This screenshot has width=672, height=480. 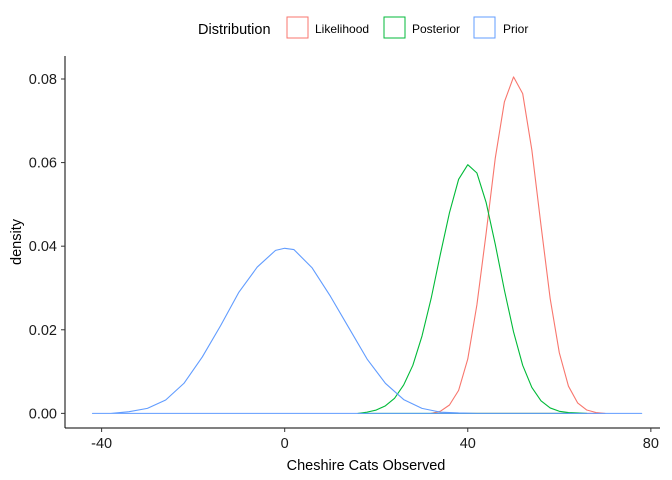 I want to click on legend-key-prior, so click(x=484, y=27).